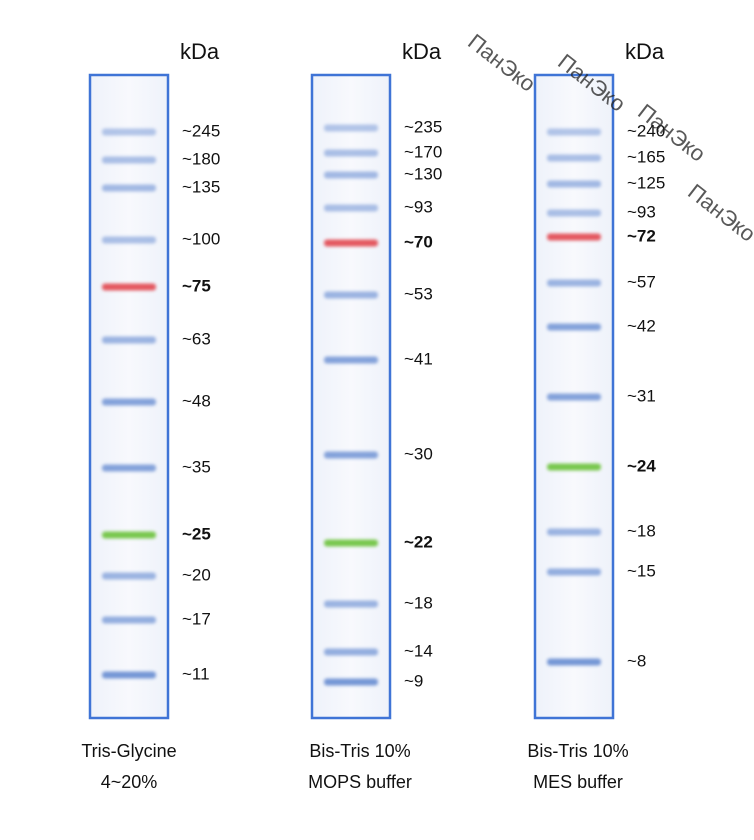 Image resolution: width=754 pixels, height=840 pixels. Describe the element at coordinates (201, 238) in the screenshot. I see `band-label: ~100` at that location.